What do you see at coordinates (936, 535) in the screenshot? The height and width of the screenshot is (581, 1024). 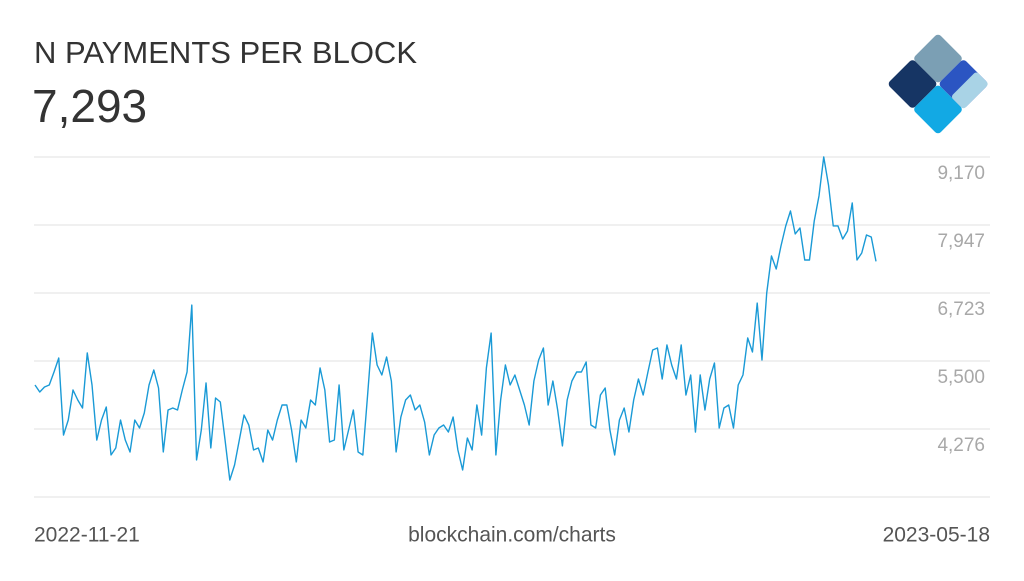 I see `x-end-label: 2023-05-18` at bounding box center [936, 535].